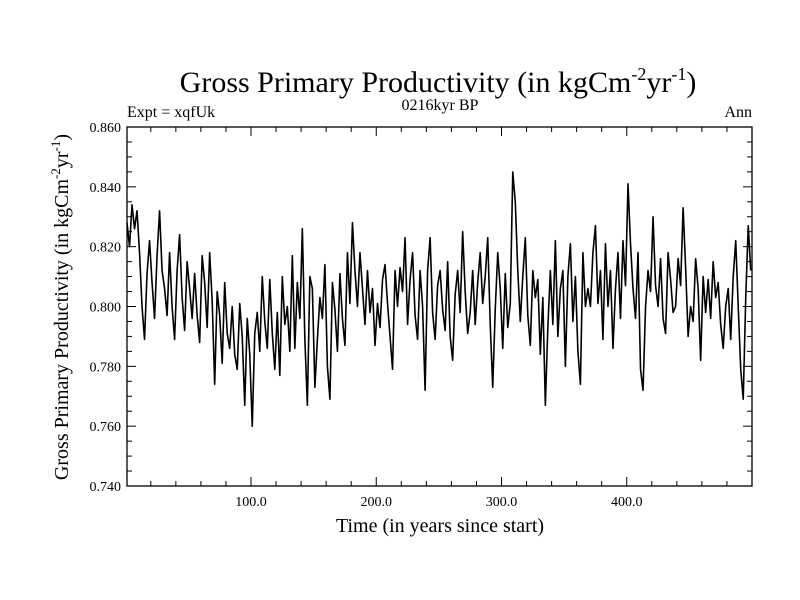 The height and width of the screenshot is (600, 800). I want to click on y-tick-label: 0.860, so click(106, 128).